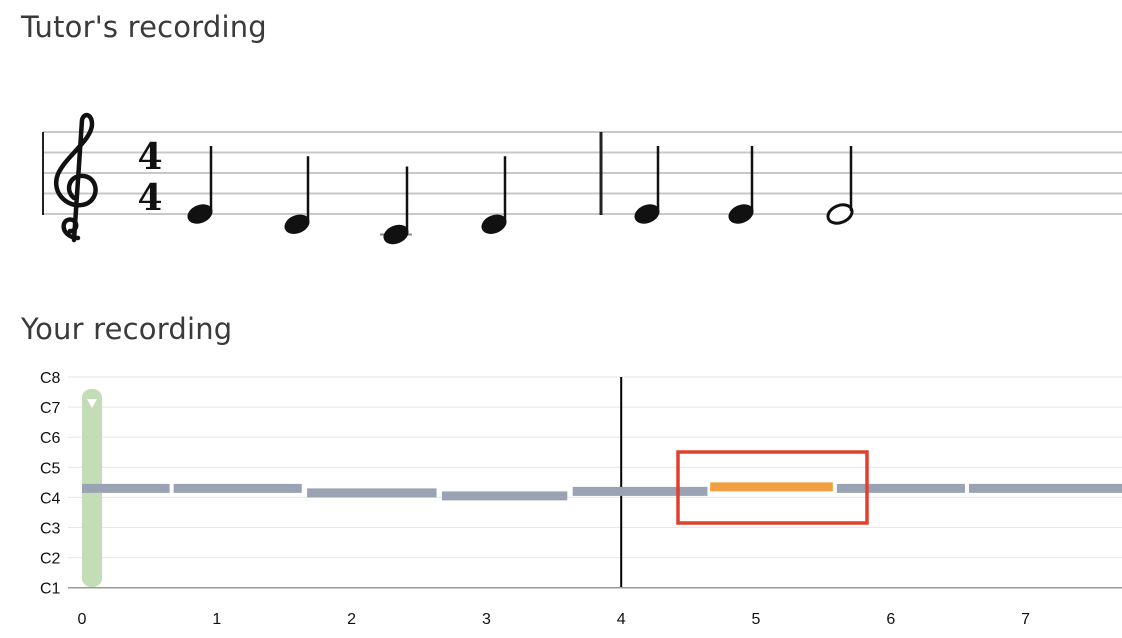  I want to click on pitch-label: C4, so click(50, 498).